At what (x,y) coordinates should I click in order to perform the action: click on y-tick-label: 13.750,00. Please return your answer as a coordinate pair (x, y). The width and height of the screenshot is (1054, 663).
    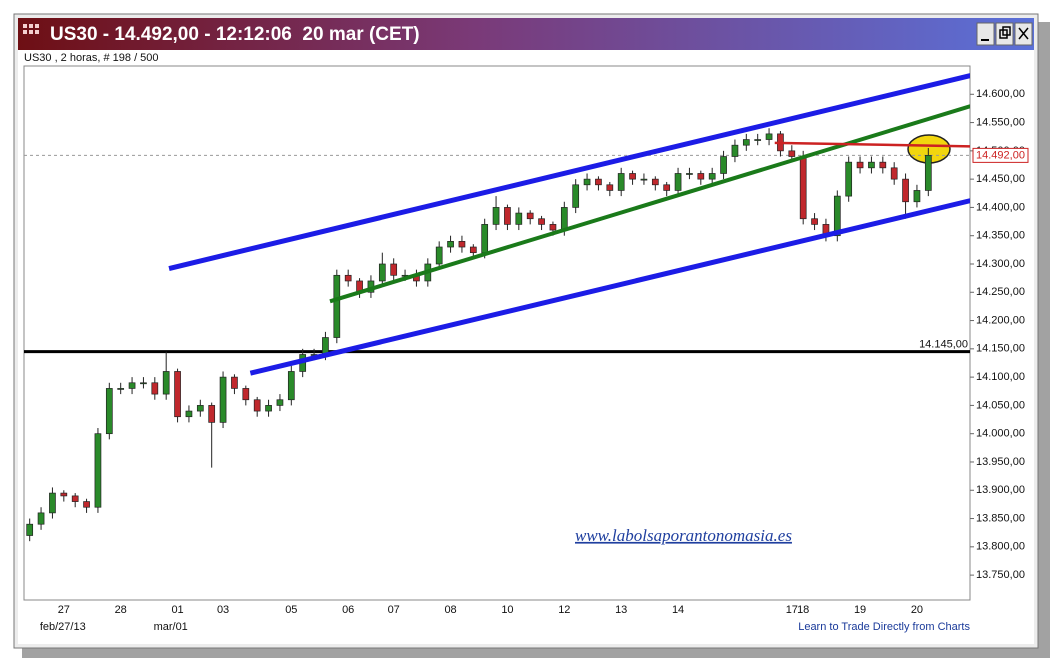
    Looking at the image, I should click on (1000, 575).